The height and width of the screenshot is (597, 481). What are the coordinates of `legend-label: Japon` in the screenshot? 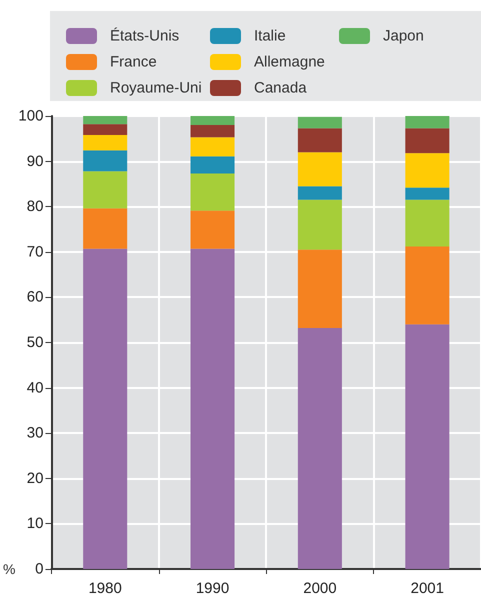 It's located at (403, 36).